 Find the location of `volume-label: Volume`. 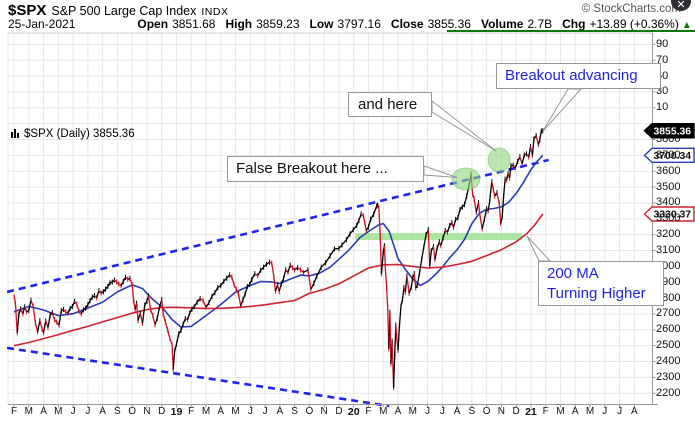

volume-label: Volume is located at coordinates (502, 24).